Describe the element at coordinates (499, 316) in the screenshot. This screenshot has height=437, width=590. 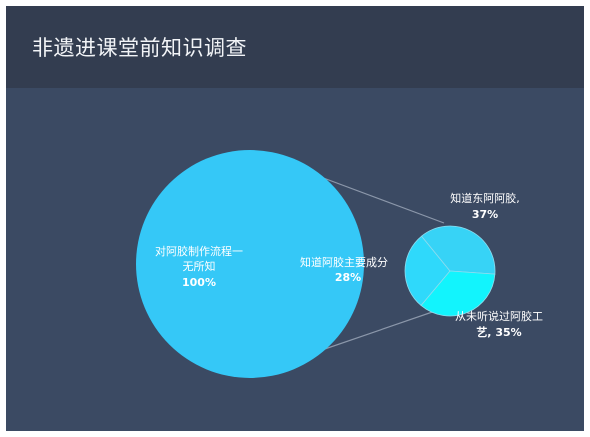
I see `slice-label-never-heard-line1: 从未听说过阿胶工` at that location.